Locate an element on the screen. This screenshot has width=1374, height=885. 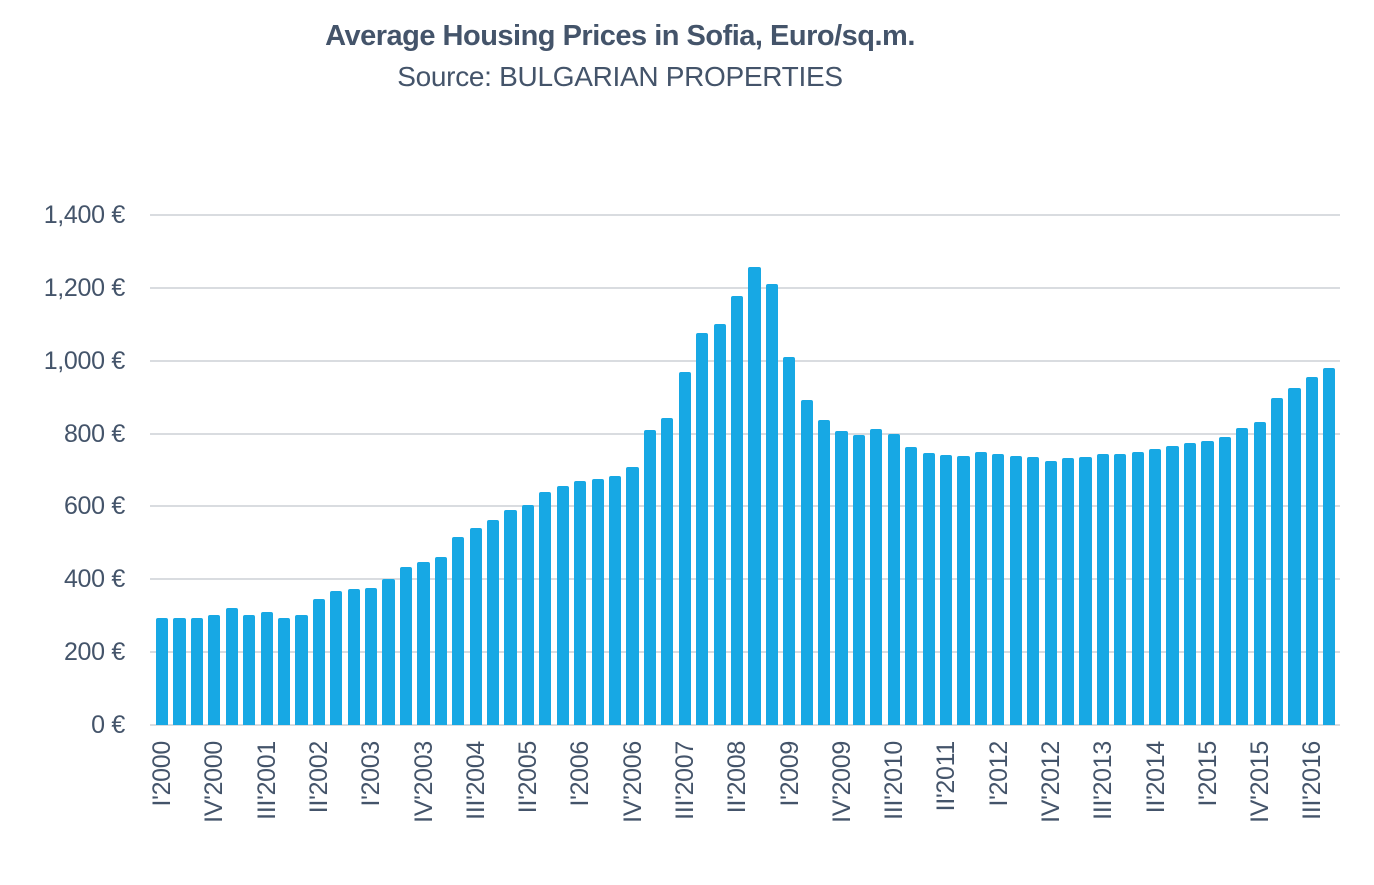
bar-IV'2001 is located at coordinates (284, 671).